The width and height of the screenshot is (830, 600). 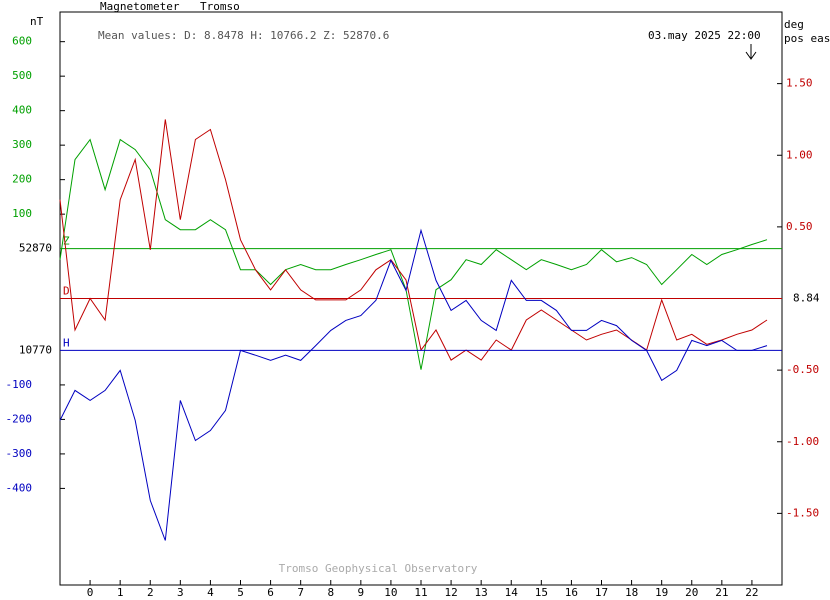 What do you see at coordinates (481, 592) in the screenshot?
I see `x-tick-label: 13` at bounding box center [481, 592].